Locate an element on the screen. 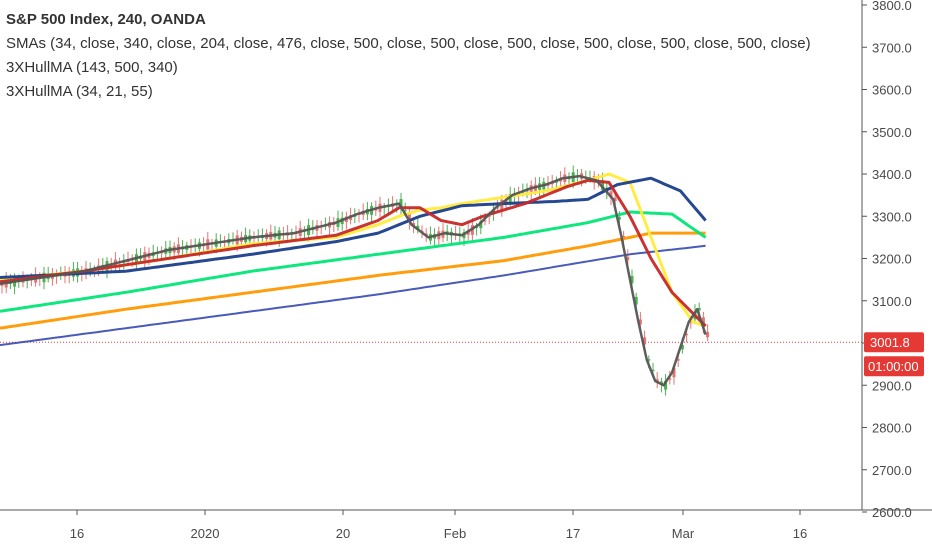 The width and height of the screenshot is (932, 550). x-tick-label: 2020 is located at coordinates (205, 533).